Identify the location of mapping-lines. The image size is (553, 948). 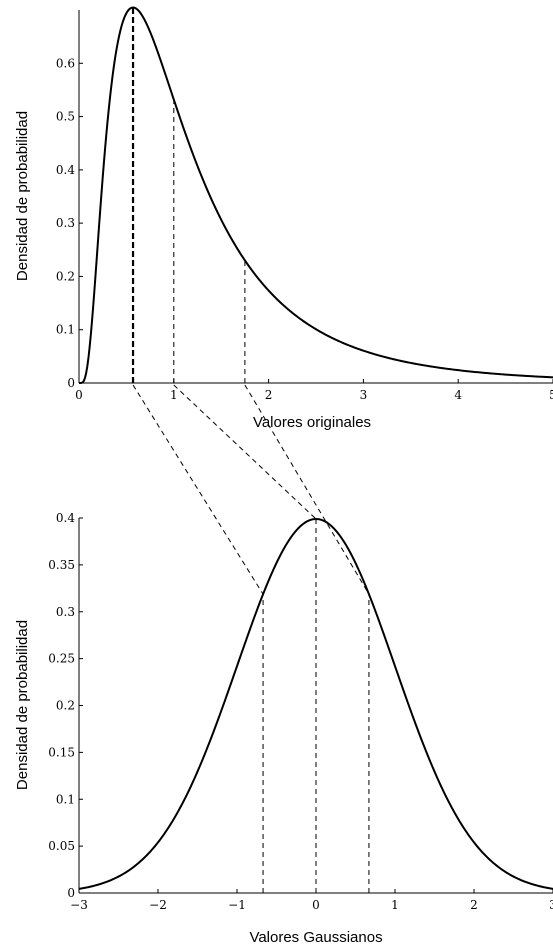
(251, 489).